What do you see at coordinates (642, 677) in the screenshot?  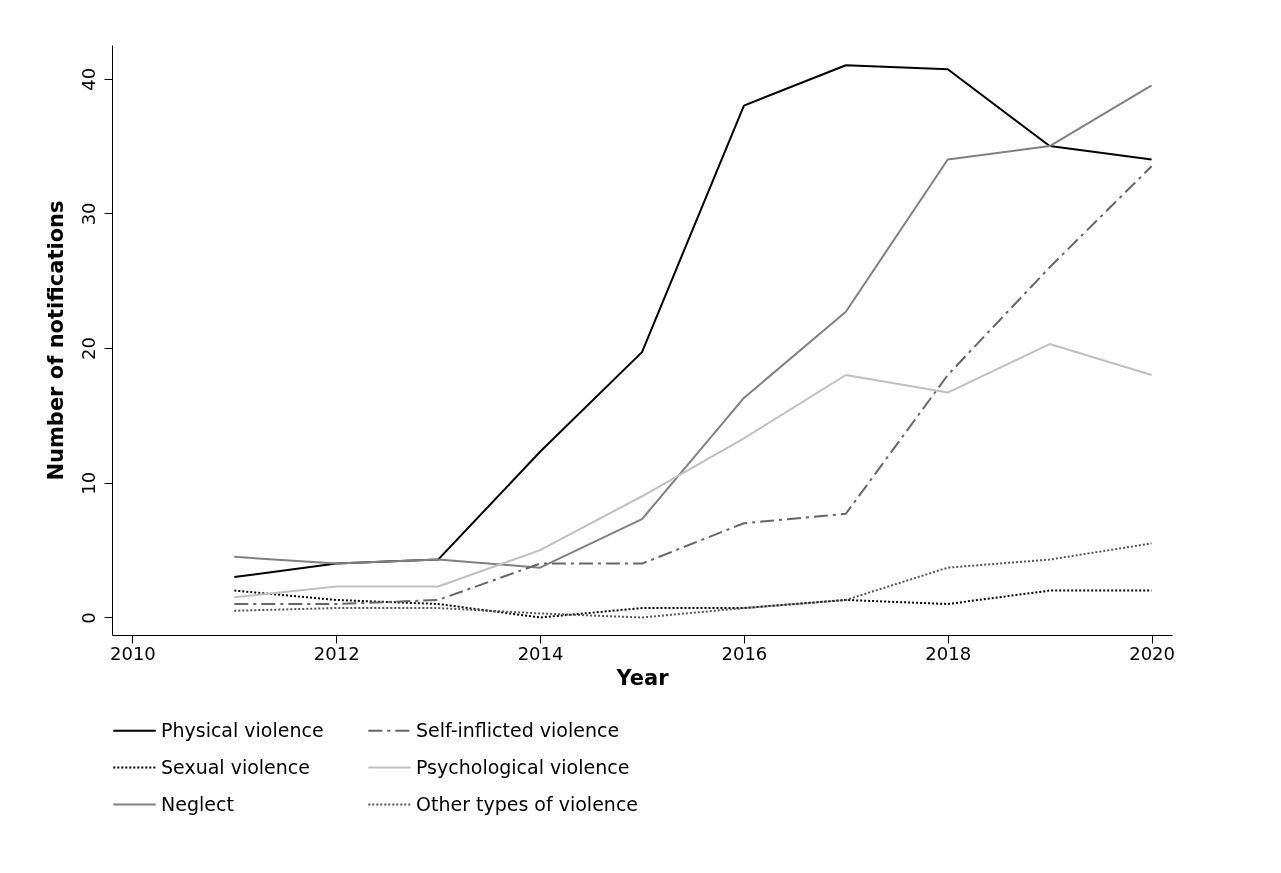 I see `x-axis-title: Year` at bounding box center [642, 677].